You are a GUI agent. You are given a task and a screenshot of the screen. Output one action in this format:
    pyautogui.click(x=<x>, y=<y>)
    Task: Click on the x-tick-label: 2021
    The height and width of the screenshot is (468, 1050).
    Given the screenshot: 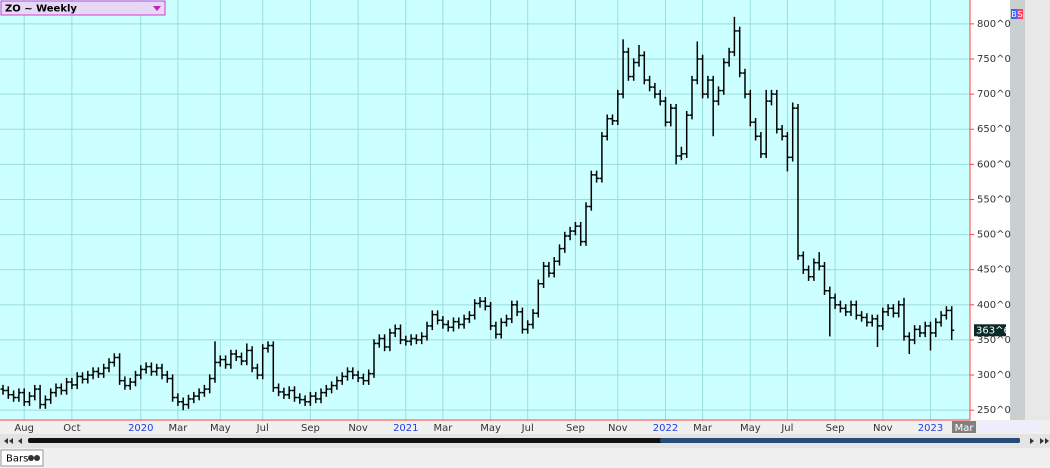 What is the action you would take?
    pyautogui.click(x=405, y=428)
    